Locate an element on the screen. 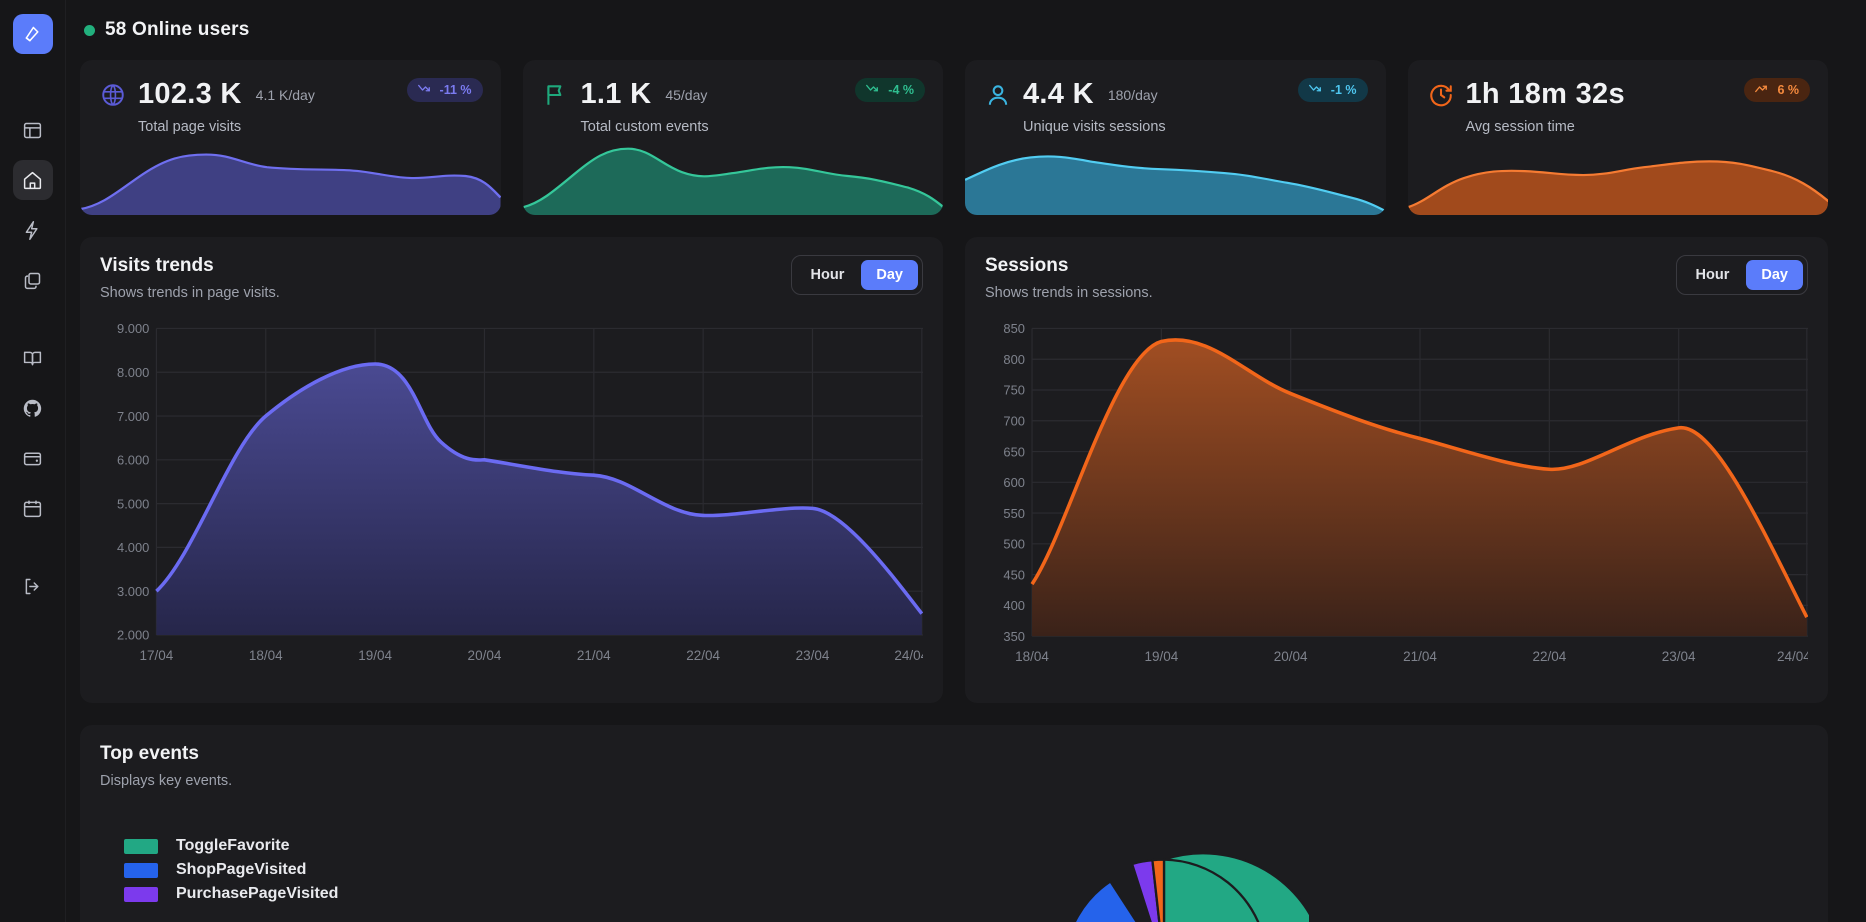  sidebar-item-logout is located at coordinates (33, 586).